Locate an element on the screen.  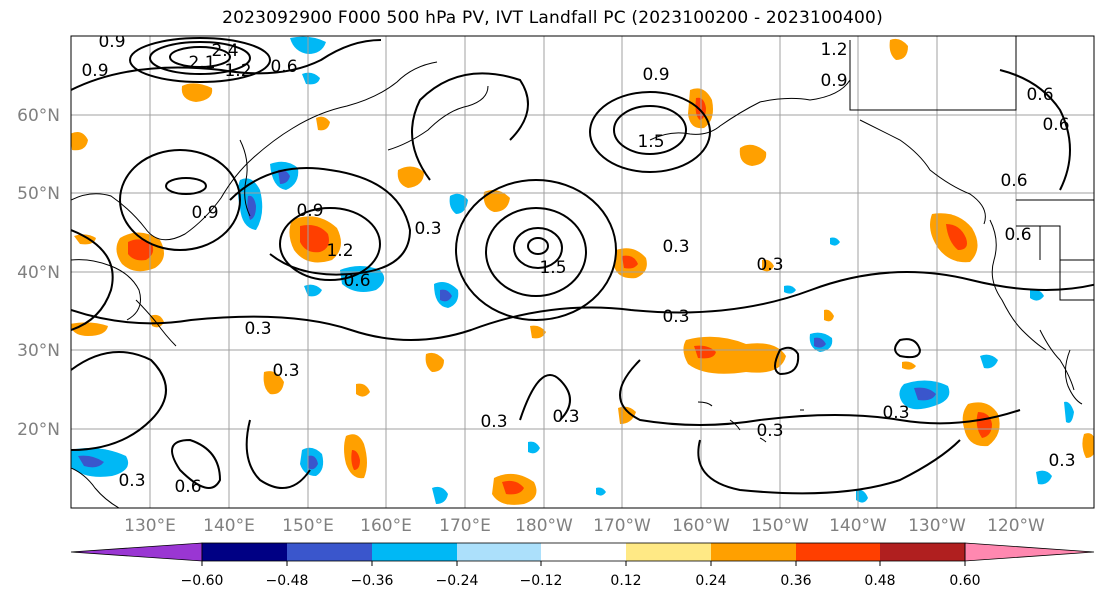
lon-label: 180°W is located at coordinates (544, 526).